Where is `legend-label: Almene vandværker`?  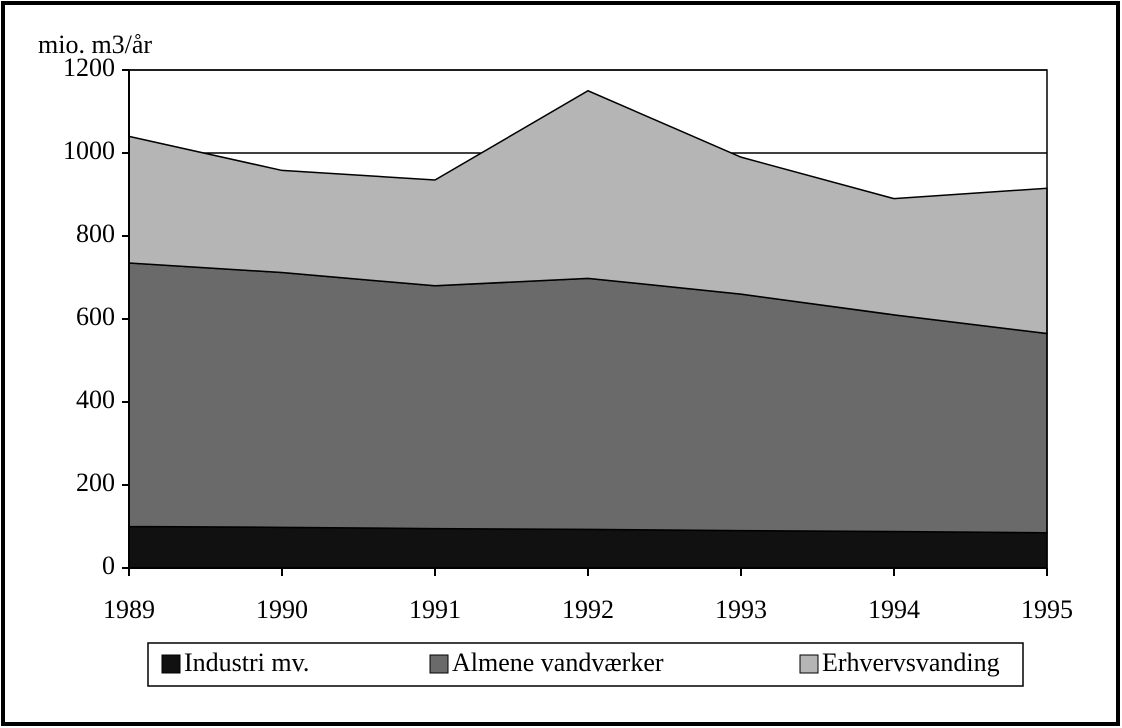 legend-label: Almene vandværker is located at coordinates (558, 662).